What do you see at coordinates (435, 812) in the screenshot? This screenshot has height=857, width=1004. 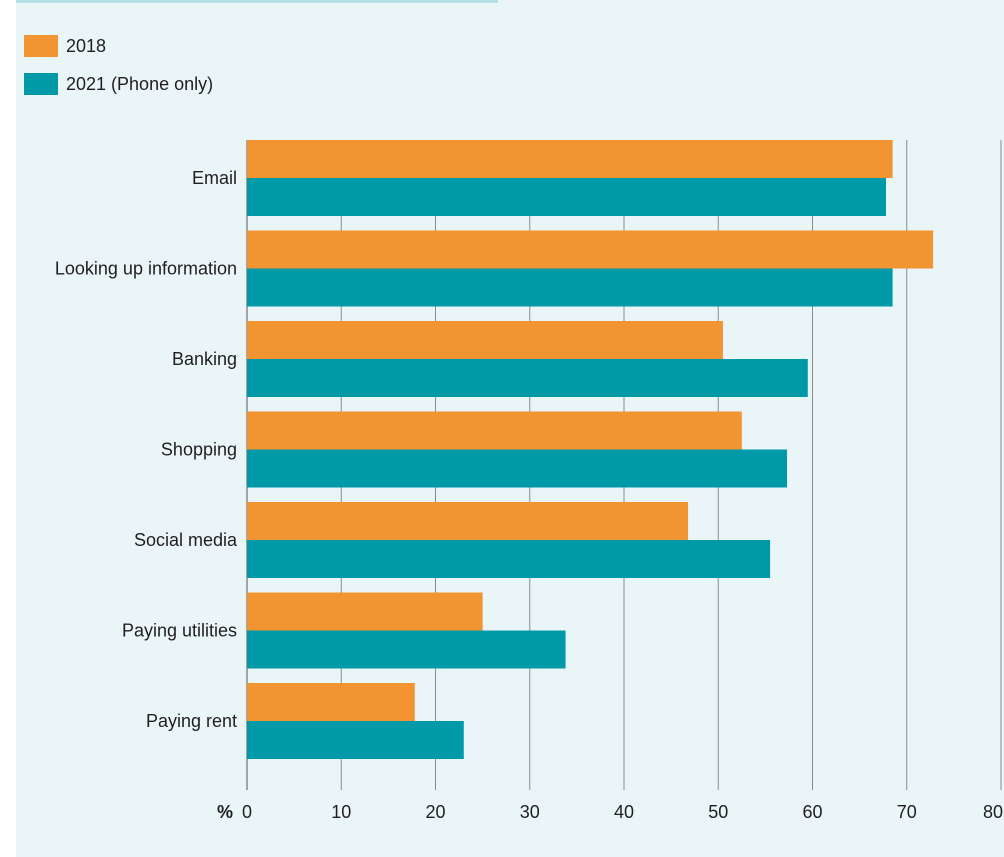 I see `x-tick-label: 20` at bounding box center [435, 812].